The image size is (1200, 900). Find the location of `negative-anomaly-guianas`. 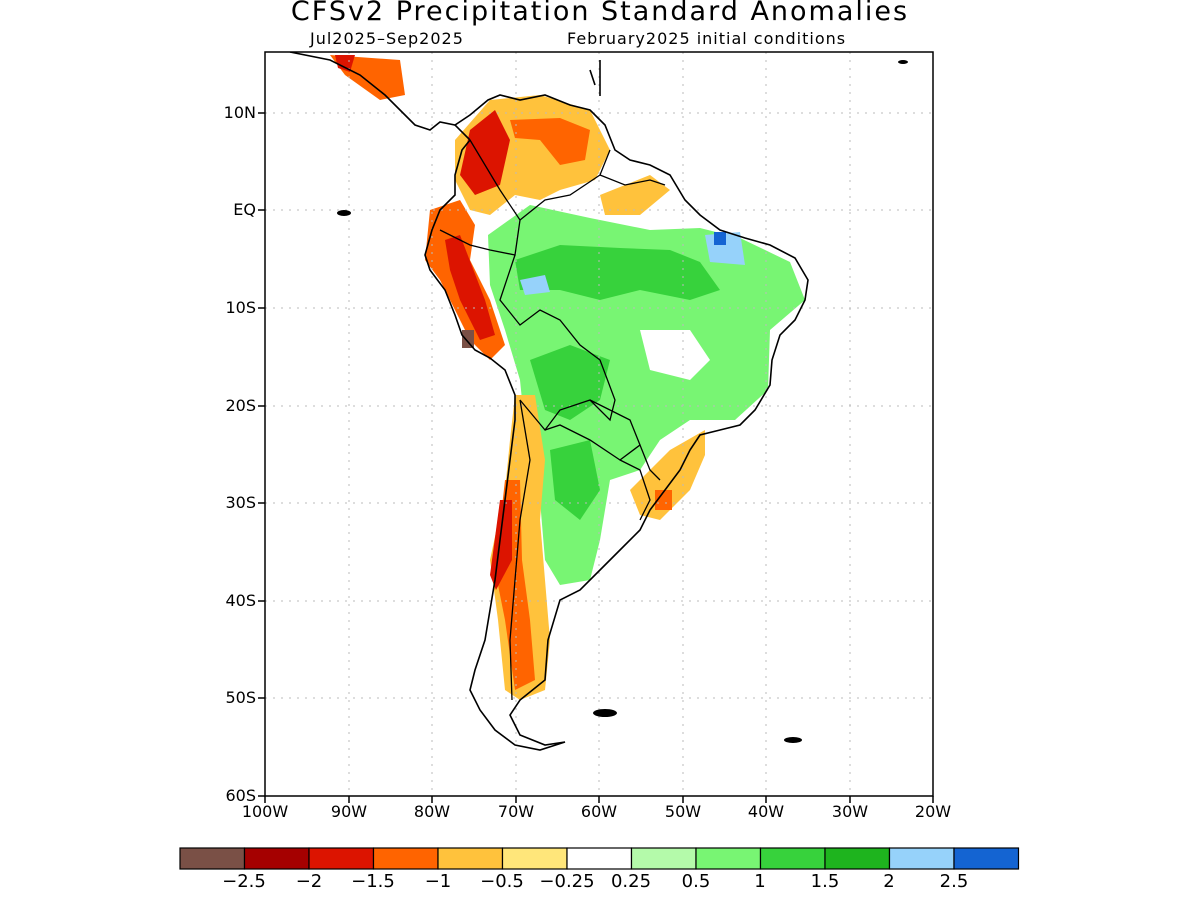

negative-anomaly-guianas is located at coordinates (635, 195).